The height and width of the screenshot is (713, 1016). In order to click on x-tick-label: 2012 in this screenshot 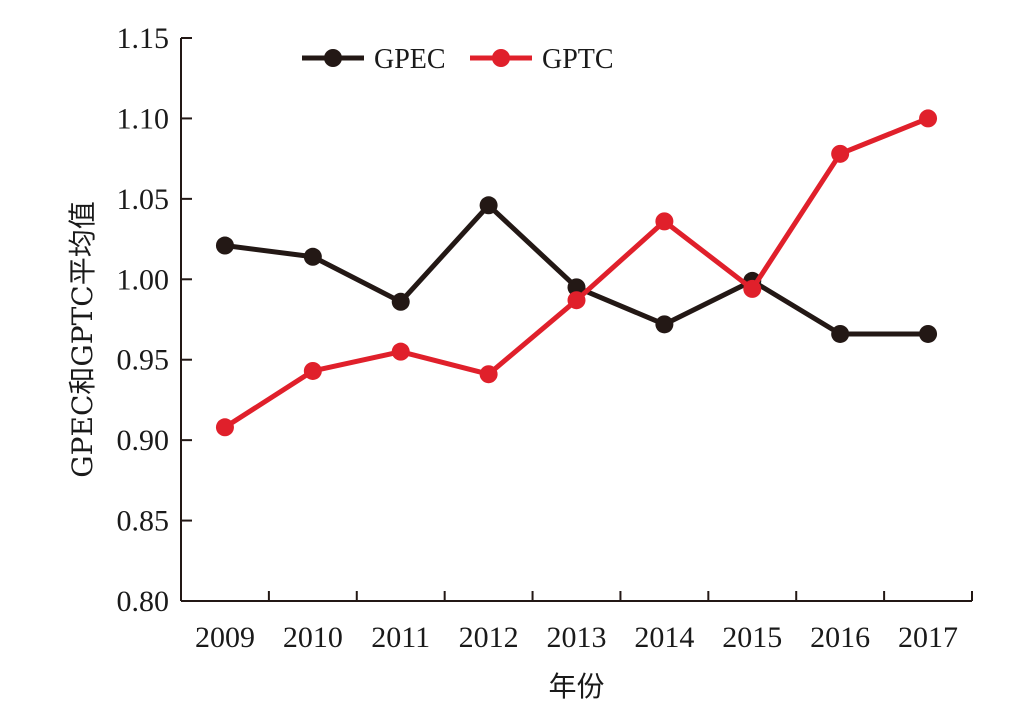, I will do `click(489, 637)`.